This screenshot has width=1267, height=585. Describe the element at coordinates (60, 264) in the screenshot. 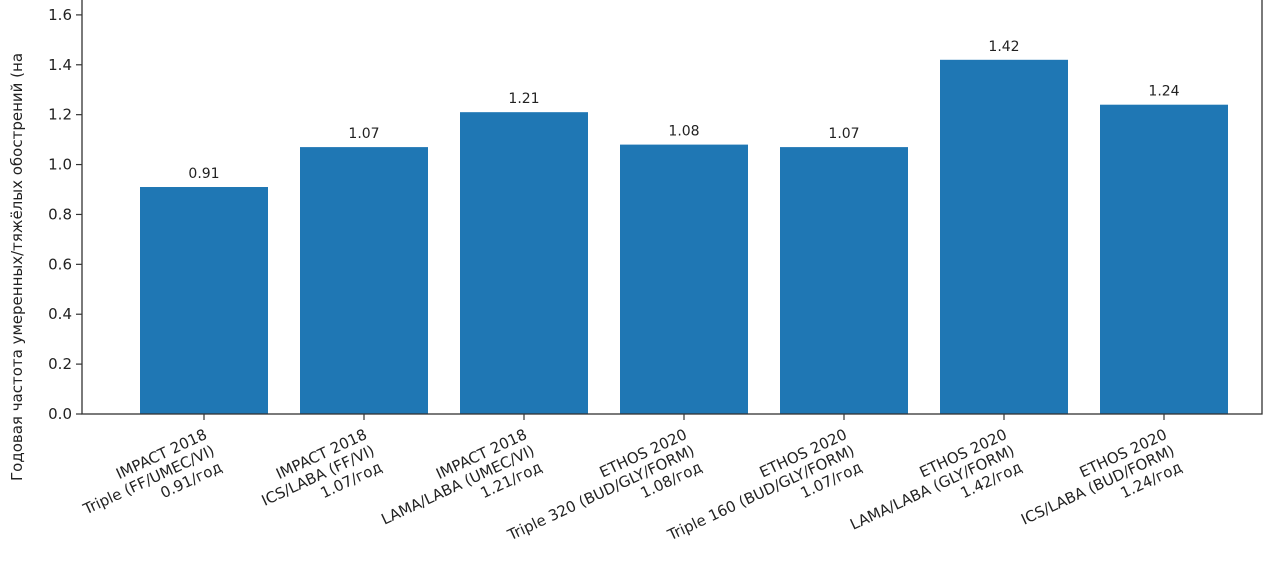

I see `y-tick-label: 0.6` at that location.